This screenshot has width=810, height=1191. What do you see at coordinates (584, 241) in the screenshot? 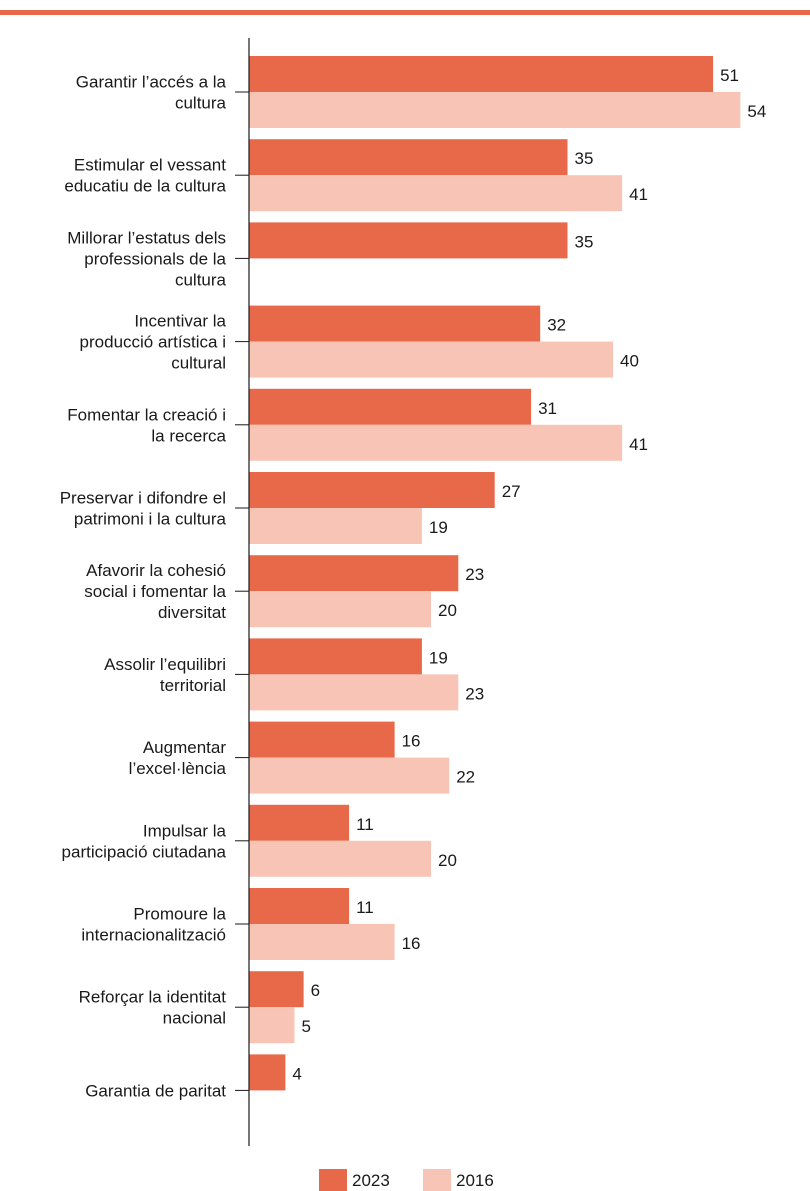
I see `value-label-2023-millorar-l-estatus-dels-professionals-de-la-cultura: 35` at bounding box center [584, 241].